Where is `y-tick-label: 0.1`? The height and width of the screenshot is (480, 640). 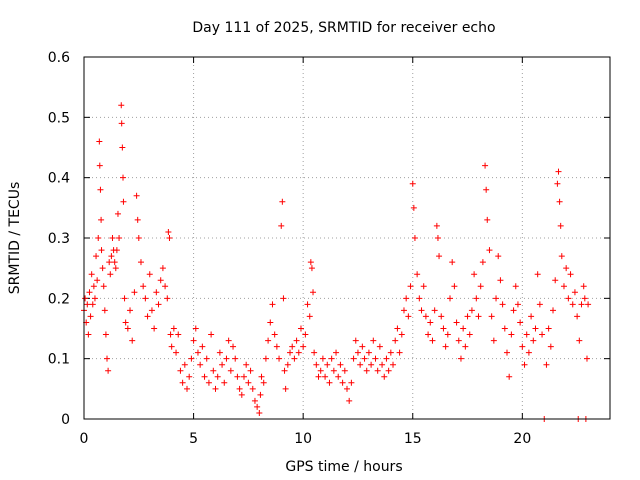
y-tick-label: 0.1 is located at coordinates (59, 360).